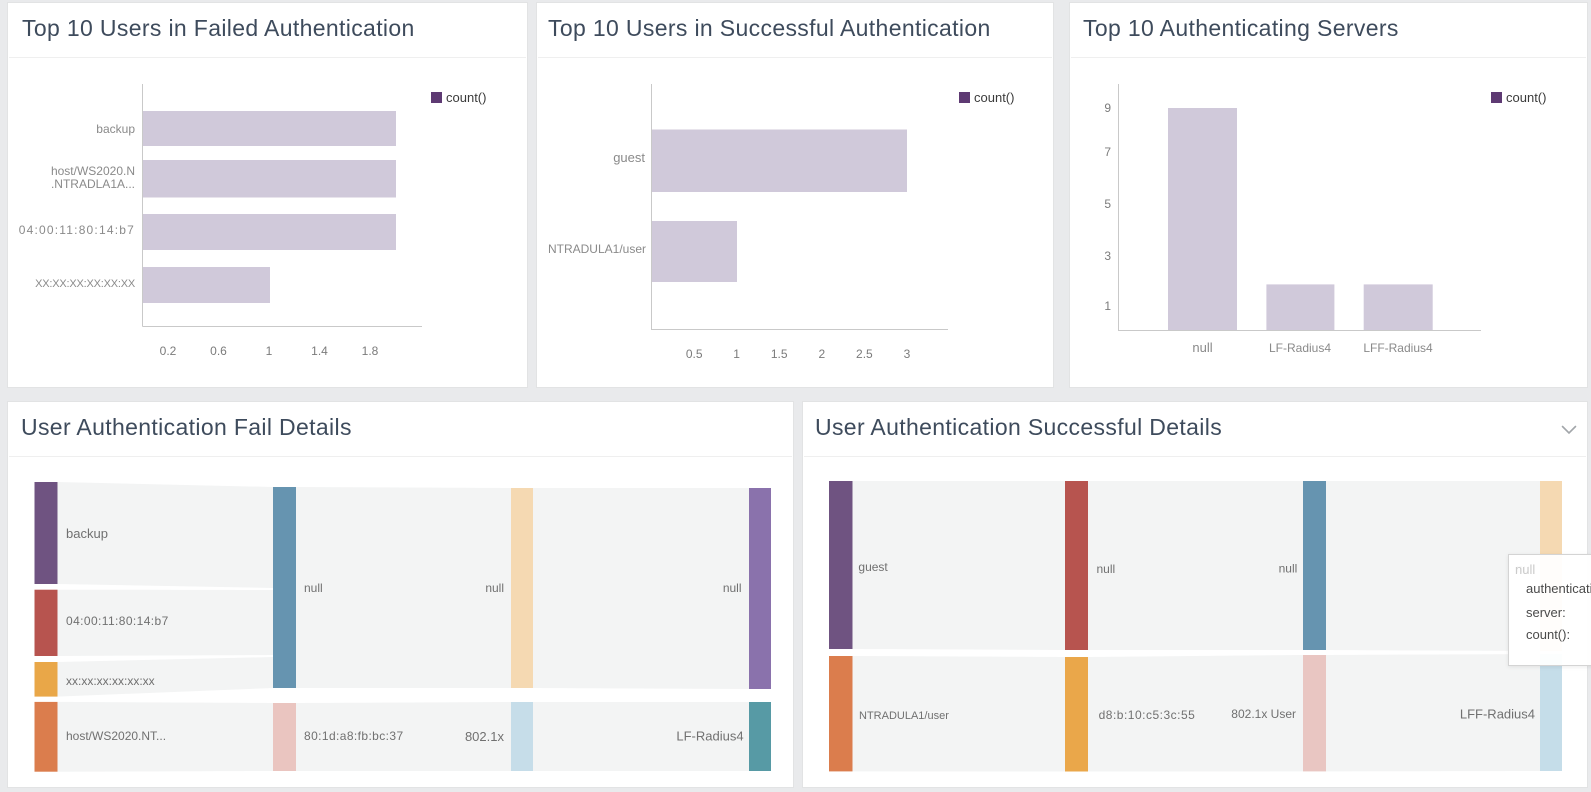 This screenshot has width=1591, height=792. Describe the element at coordinates (168, 351) in the screenshot. I see `svg-text: 0.2` at that location.